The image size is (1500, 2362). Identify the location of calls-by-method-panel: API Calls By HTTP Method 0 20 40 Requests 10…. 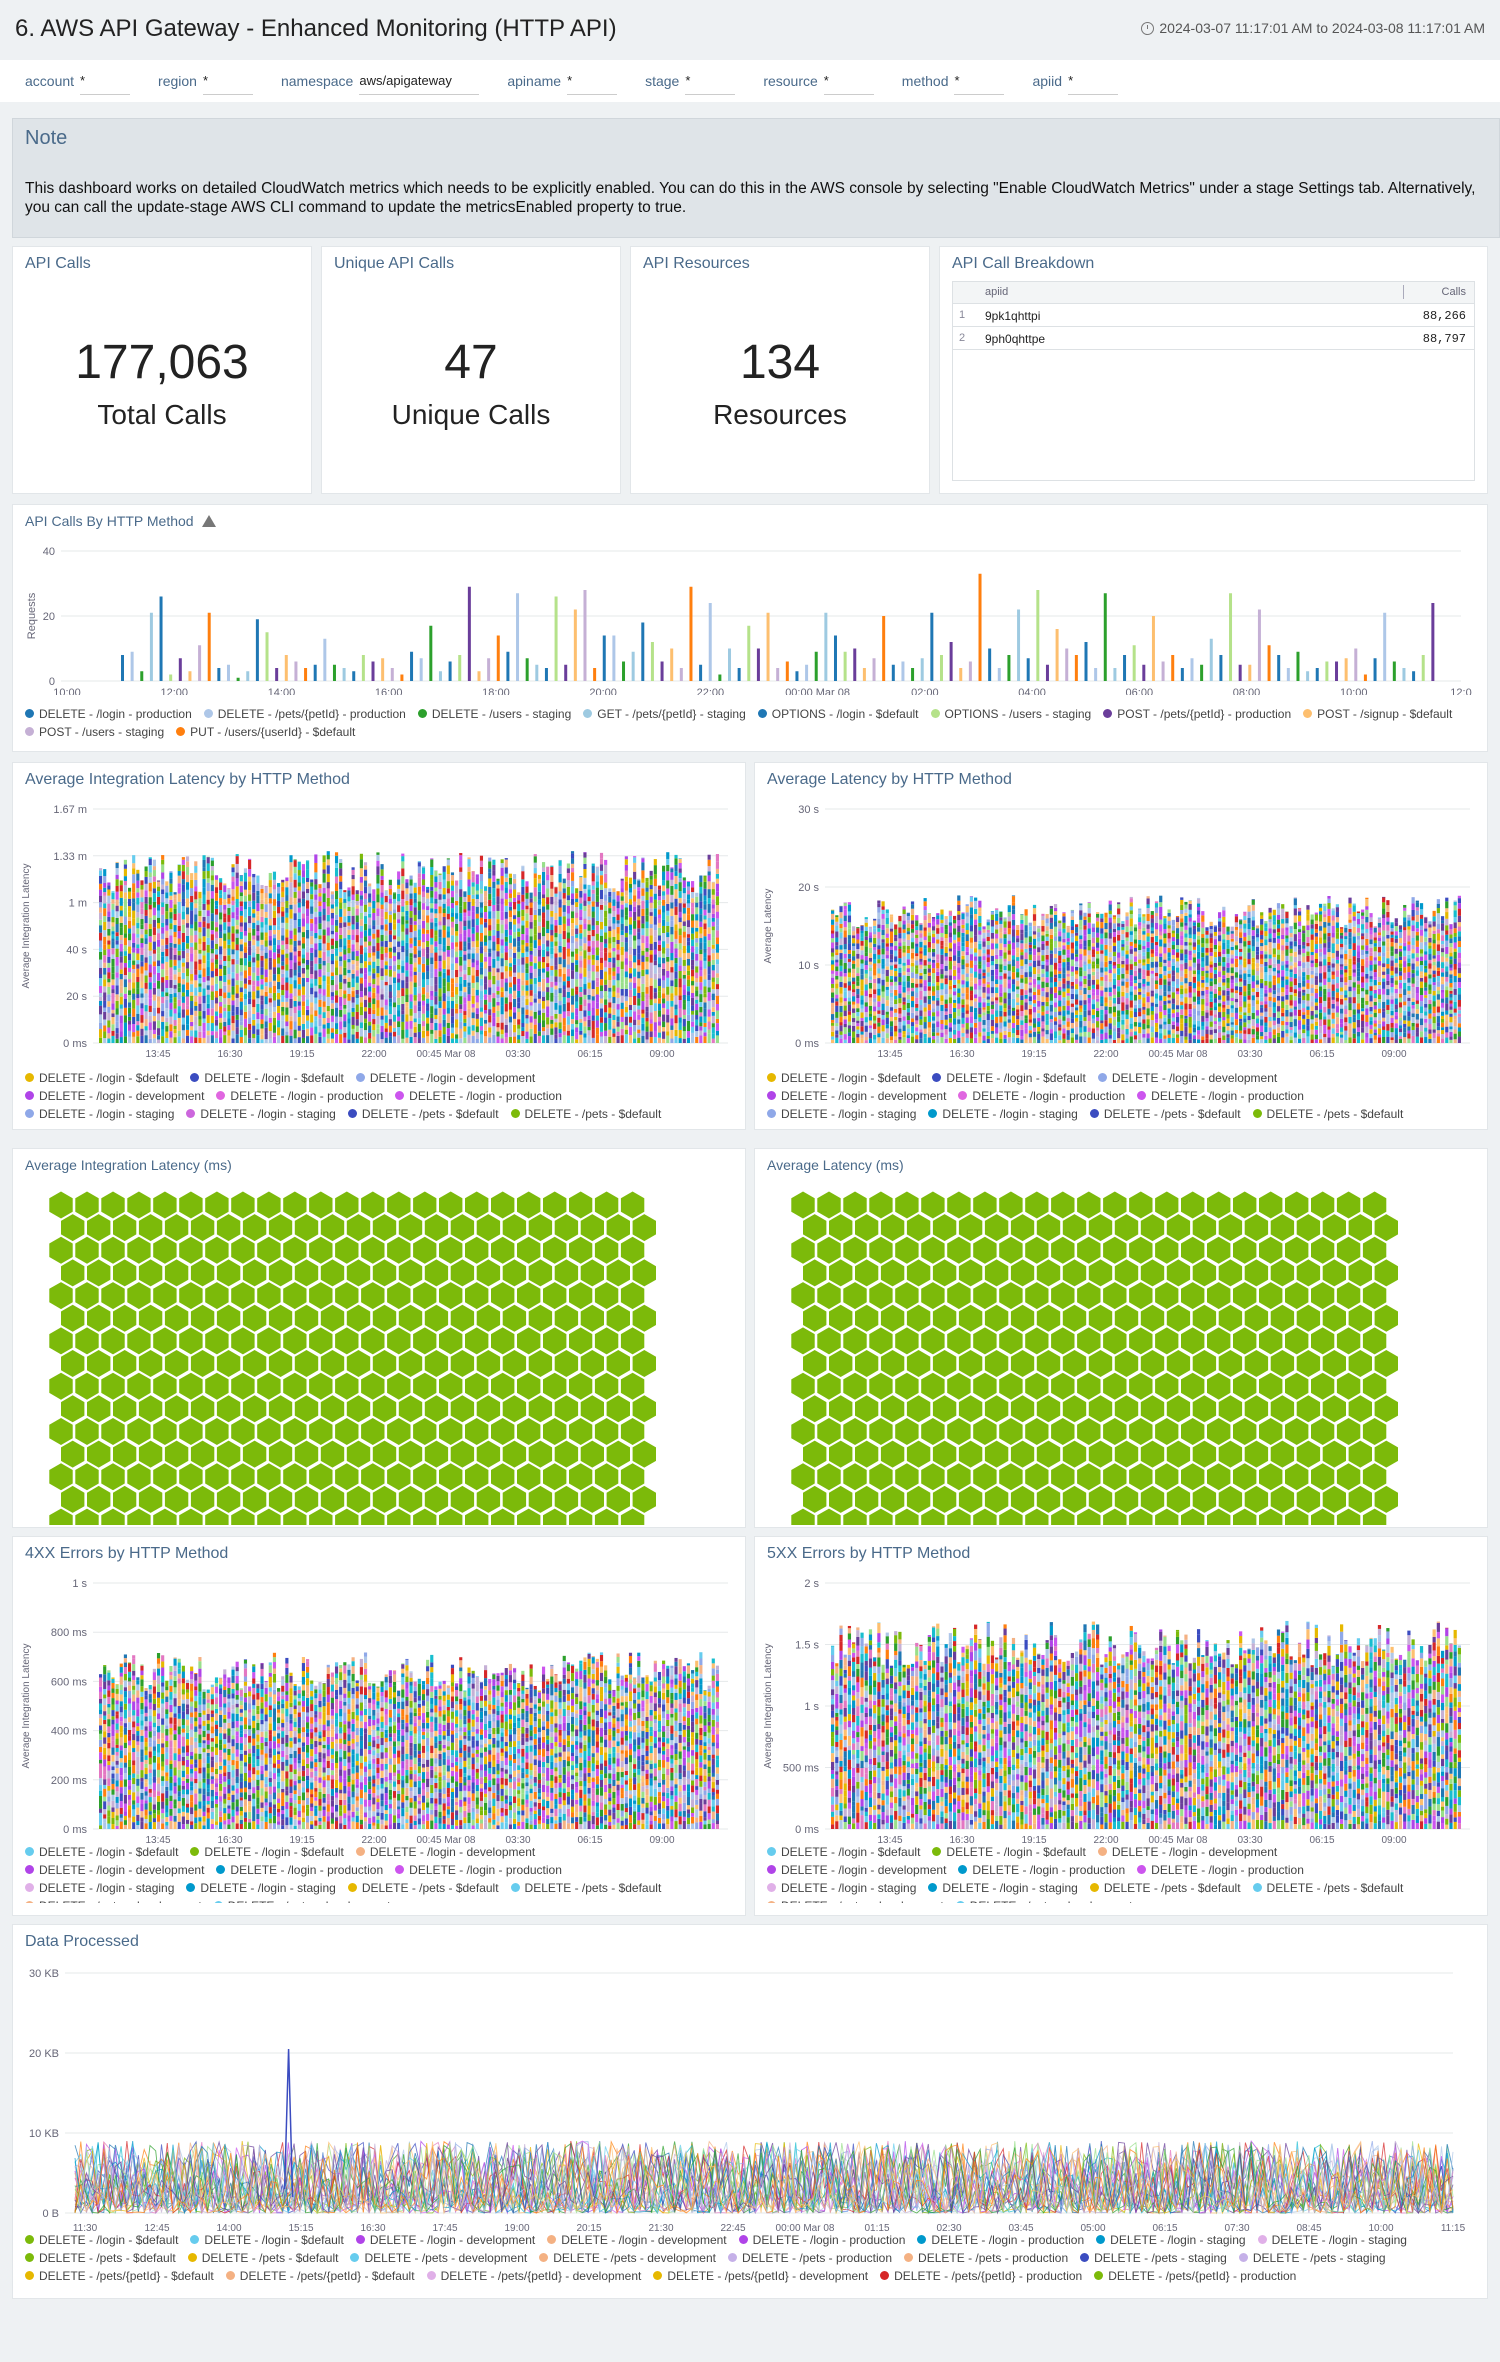
(750, 628).